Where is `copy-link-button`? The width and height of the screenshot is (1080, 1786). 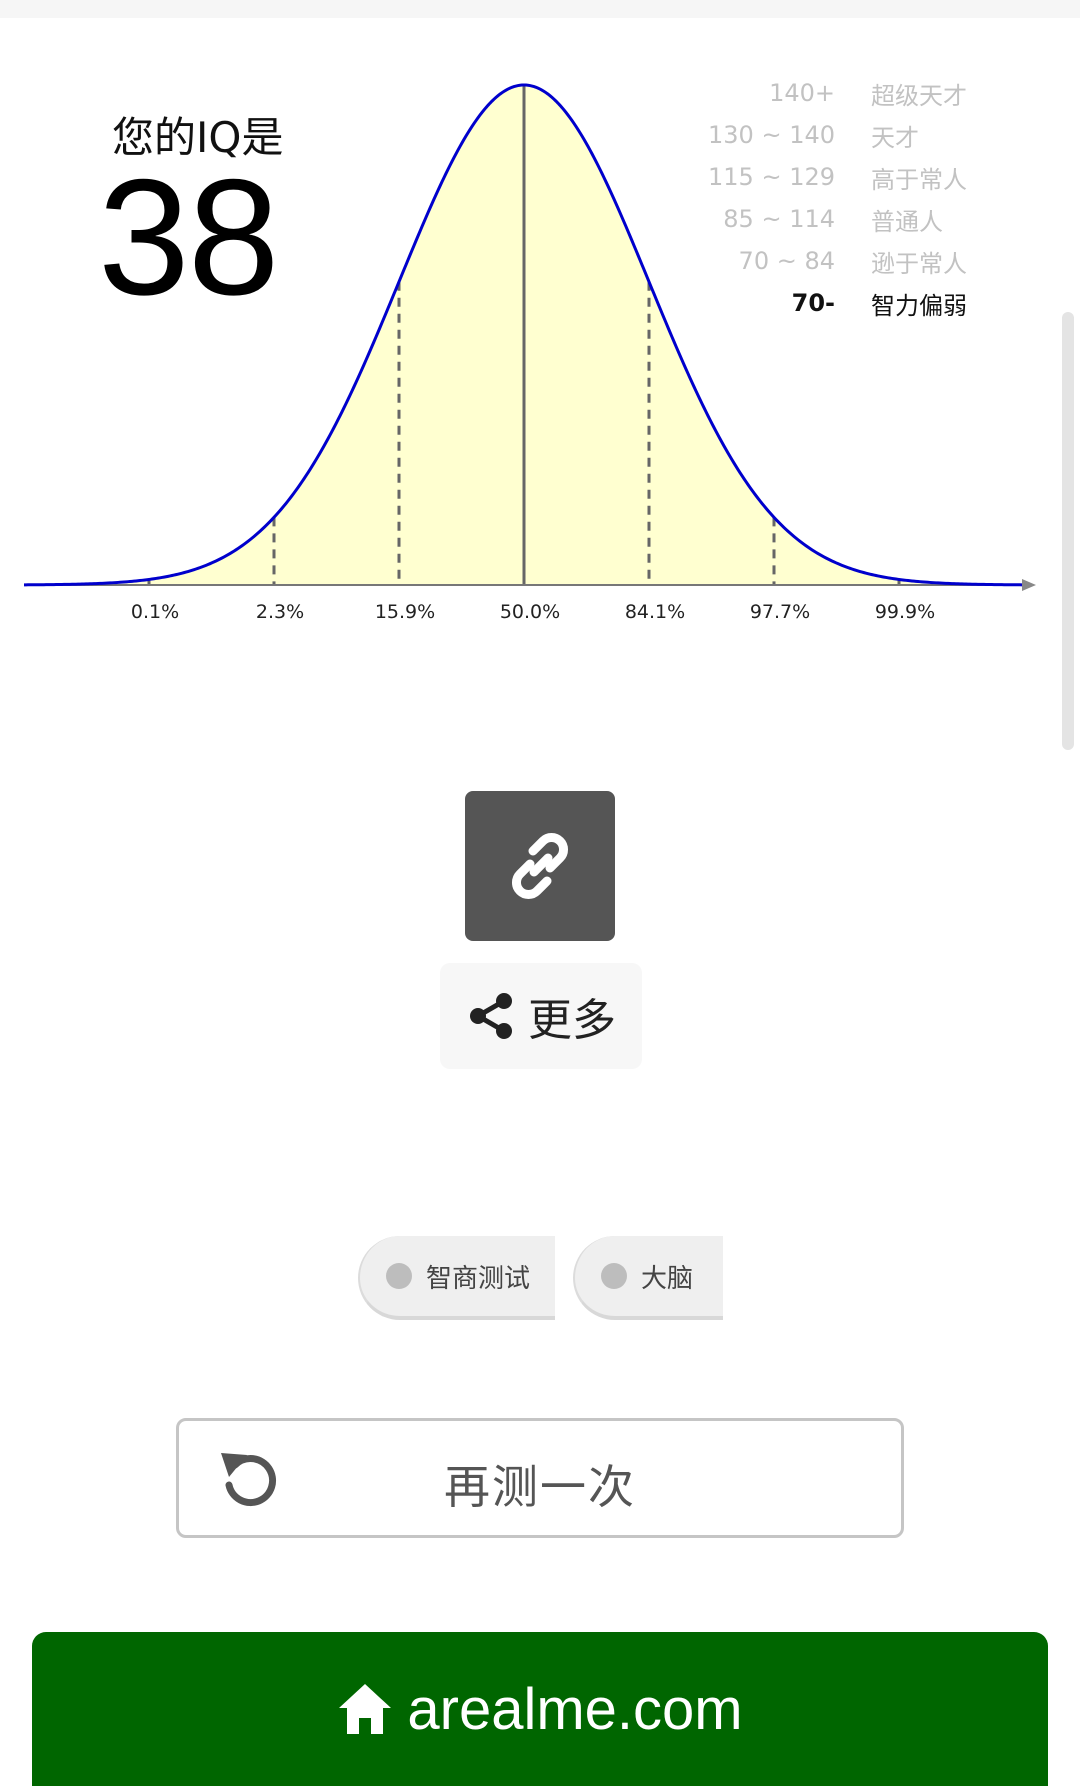 copy-link-button is located at coordinates (540, 866).